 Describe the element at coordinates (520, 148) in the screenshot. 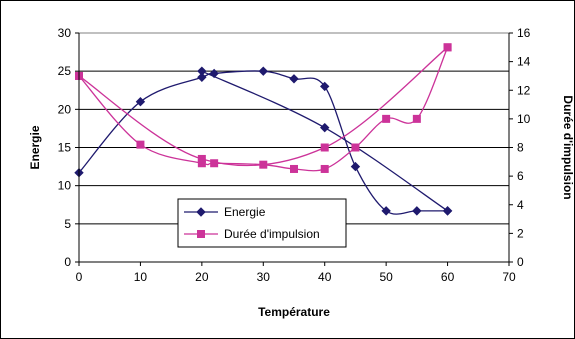

I see `y2-tick-label-4: 8` at that location.